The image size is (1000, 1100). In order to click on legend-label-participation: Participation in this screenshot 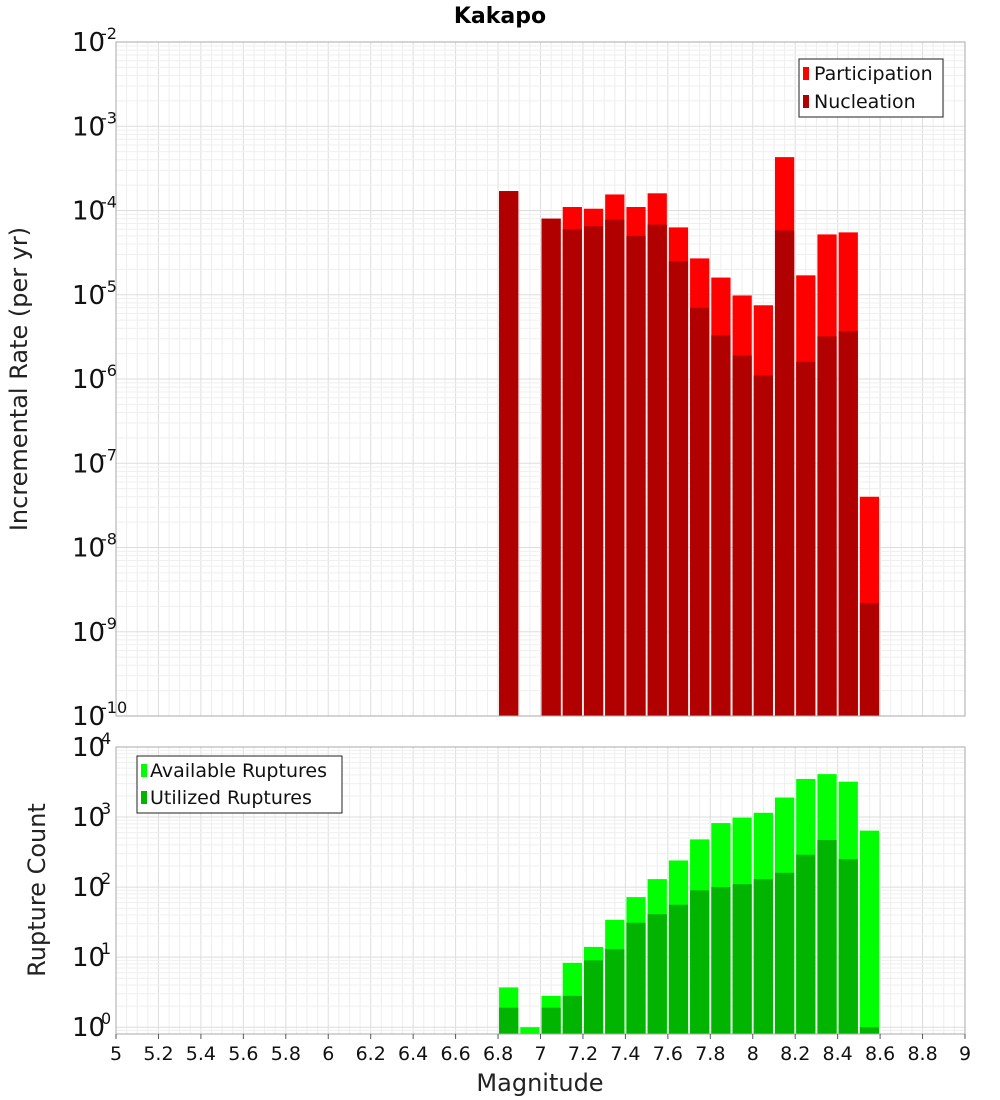, I will do `click(873, 74)`.